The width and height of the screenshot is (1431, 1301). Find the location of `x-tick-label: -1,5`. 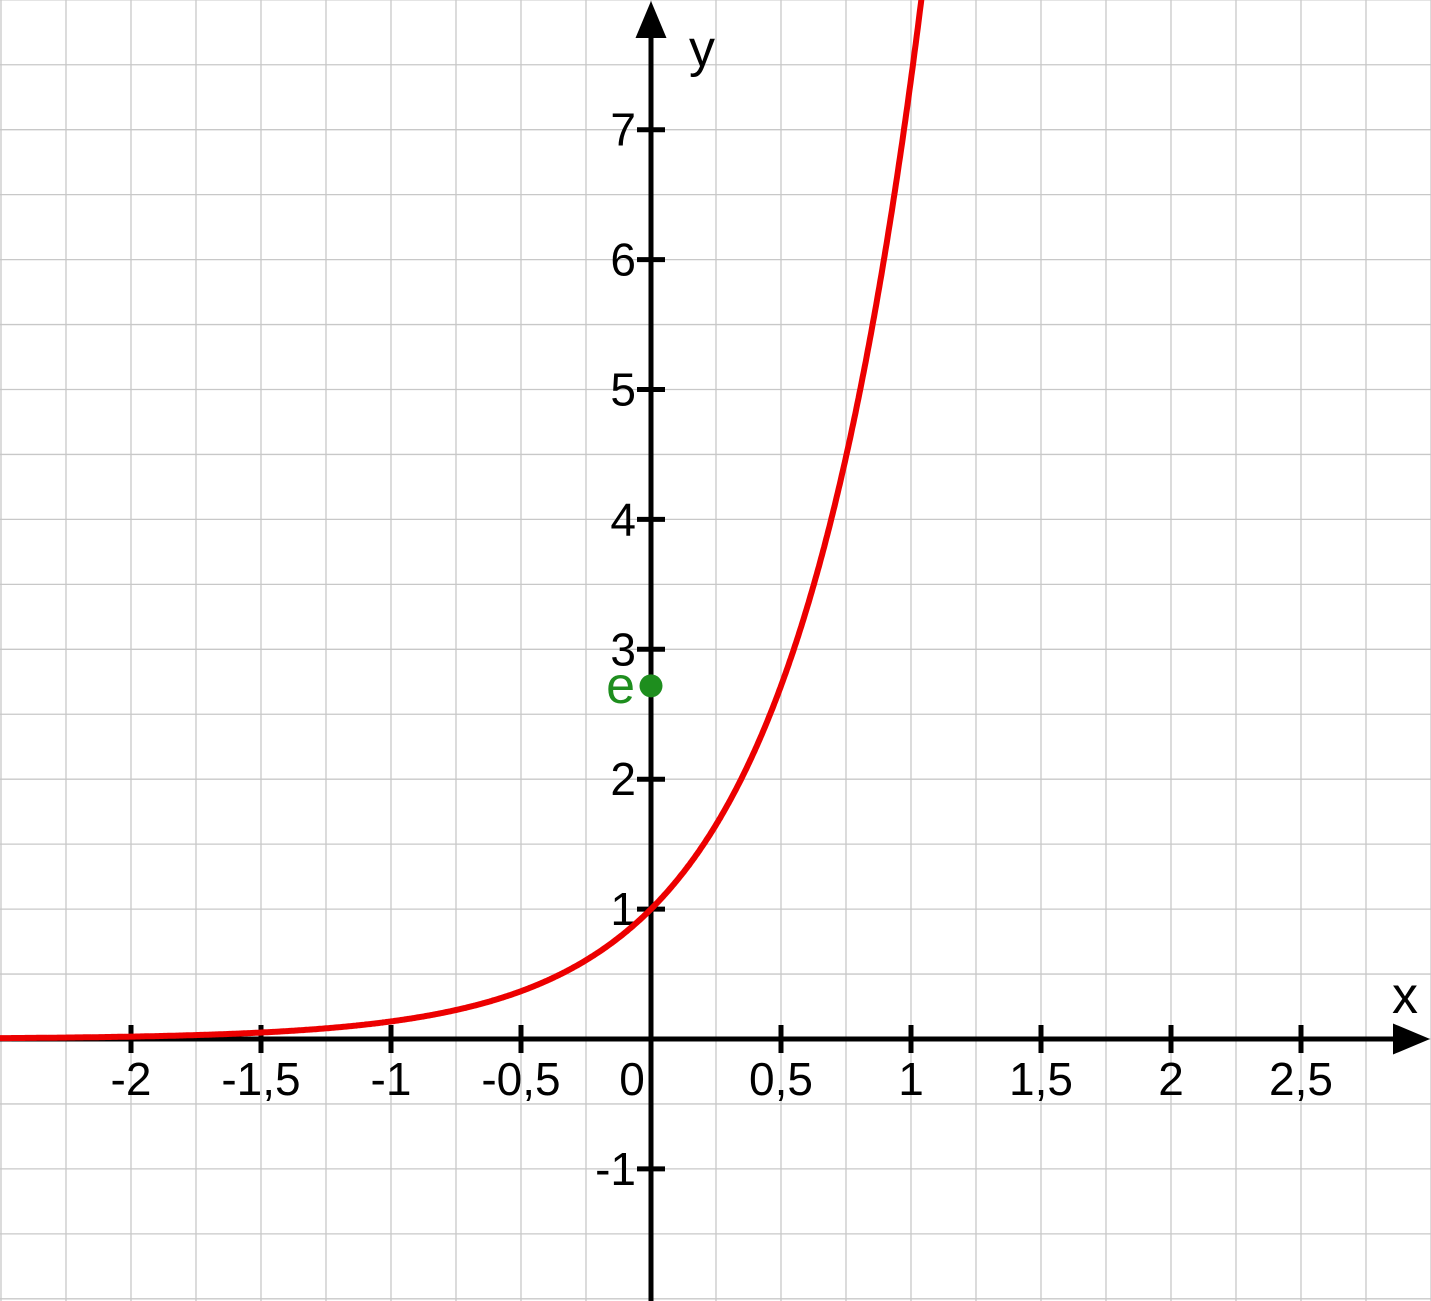

x-tick-label: -1,5 is located at coordinates (260, 1079).